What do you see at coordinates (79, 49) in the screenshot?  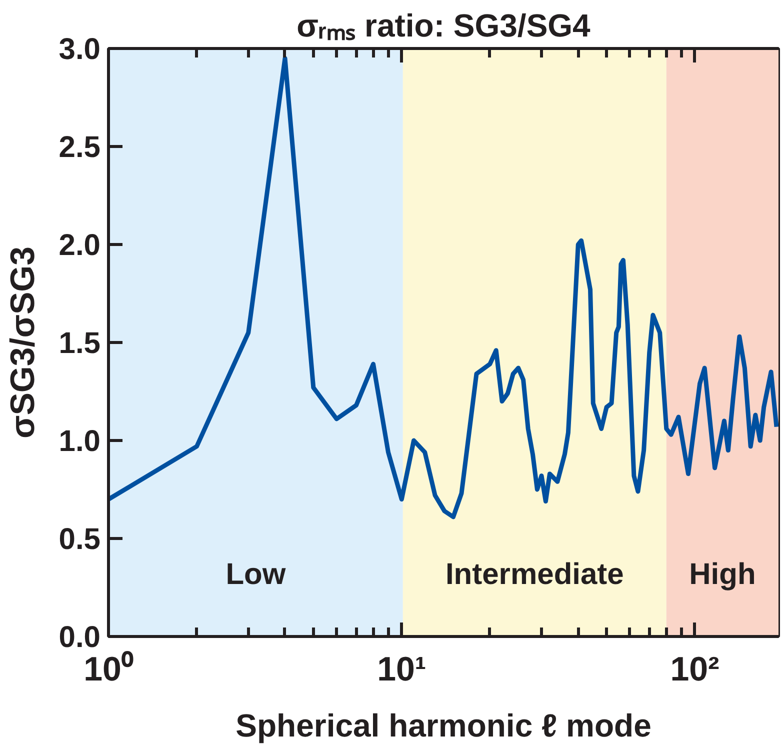 I see `y-tick-label: 3.0` at bounding box center [79, 49].